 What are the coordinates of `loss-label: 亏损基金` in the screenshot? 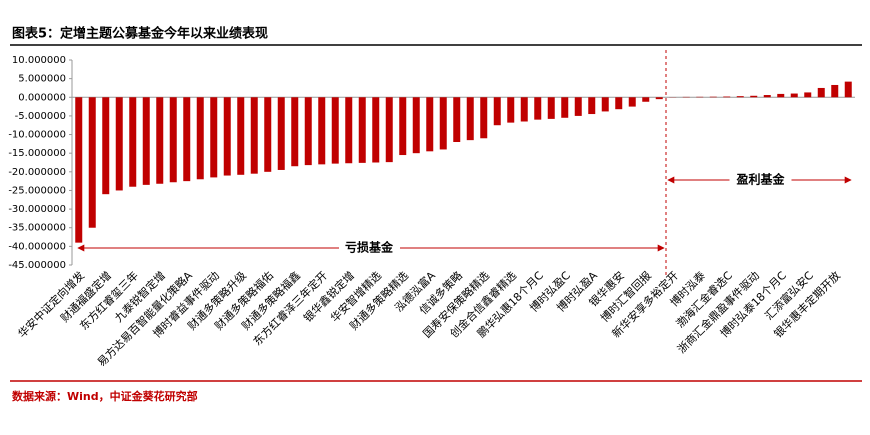 It's located at (369, 247).